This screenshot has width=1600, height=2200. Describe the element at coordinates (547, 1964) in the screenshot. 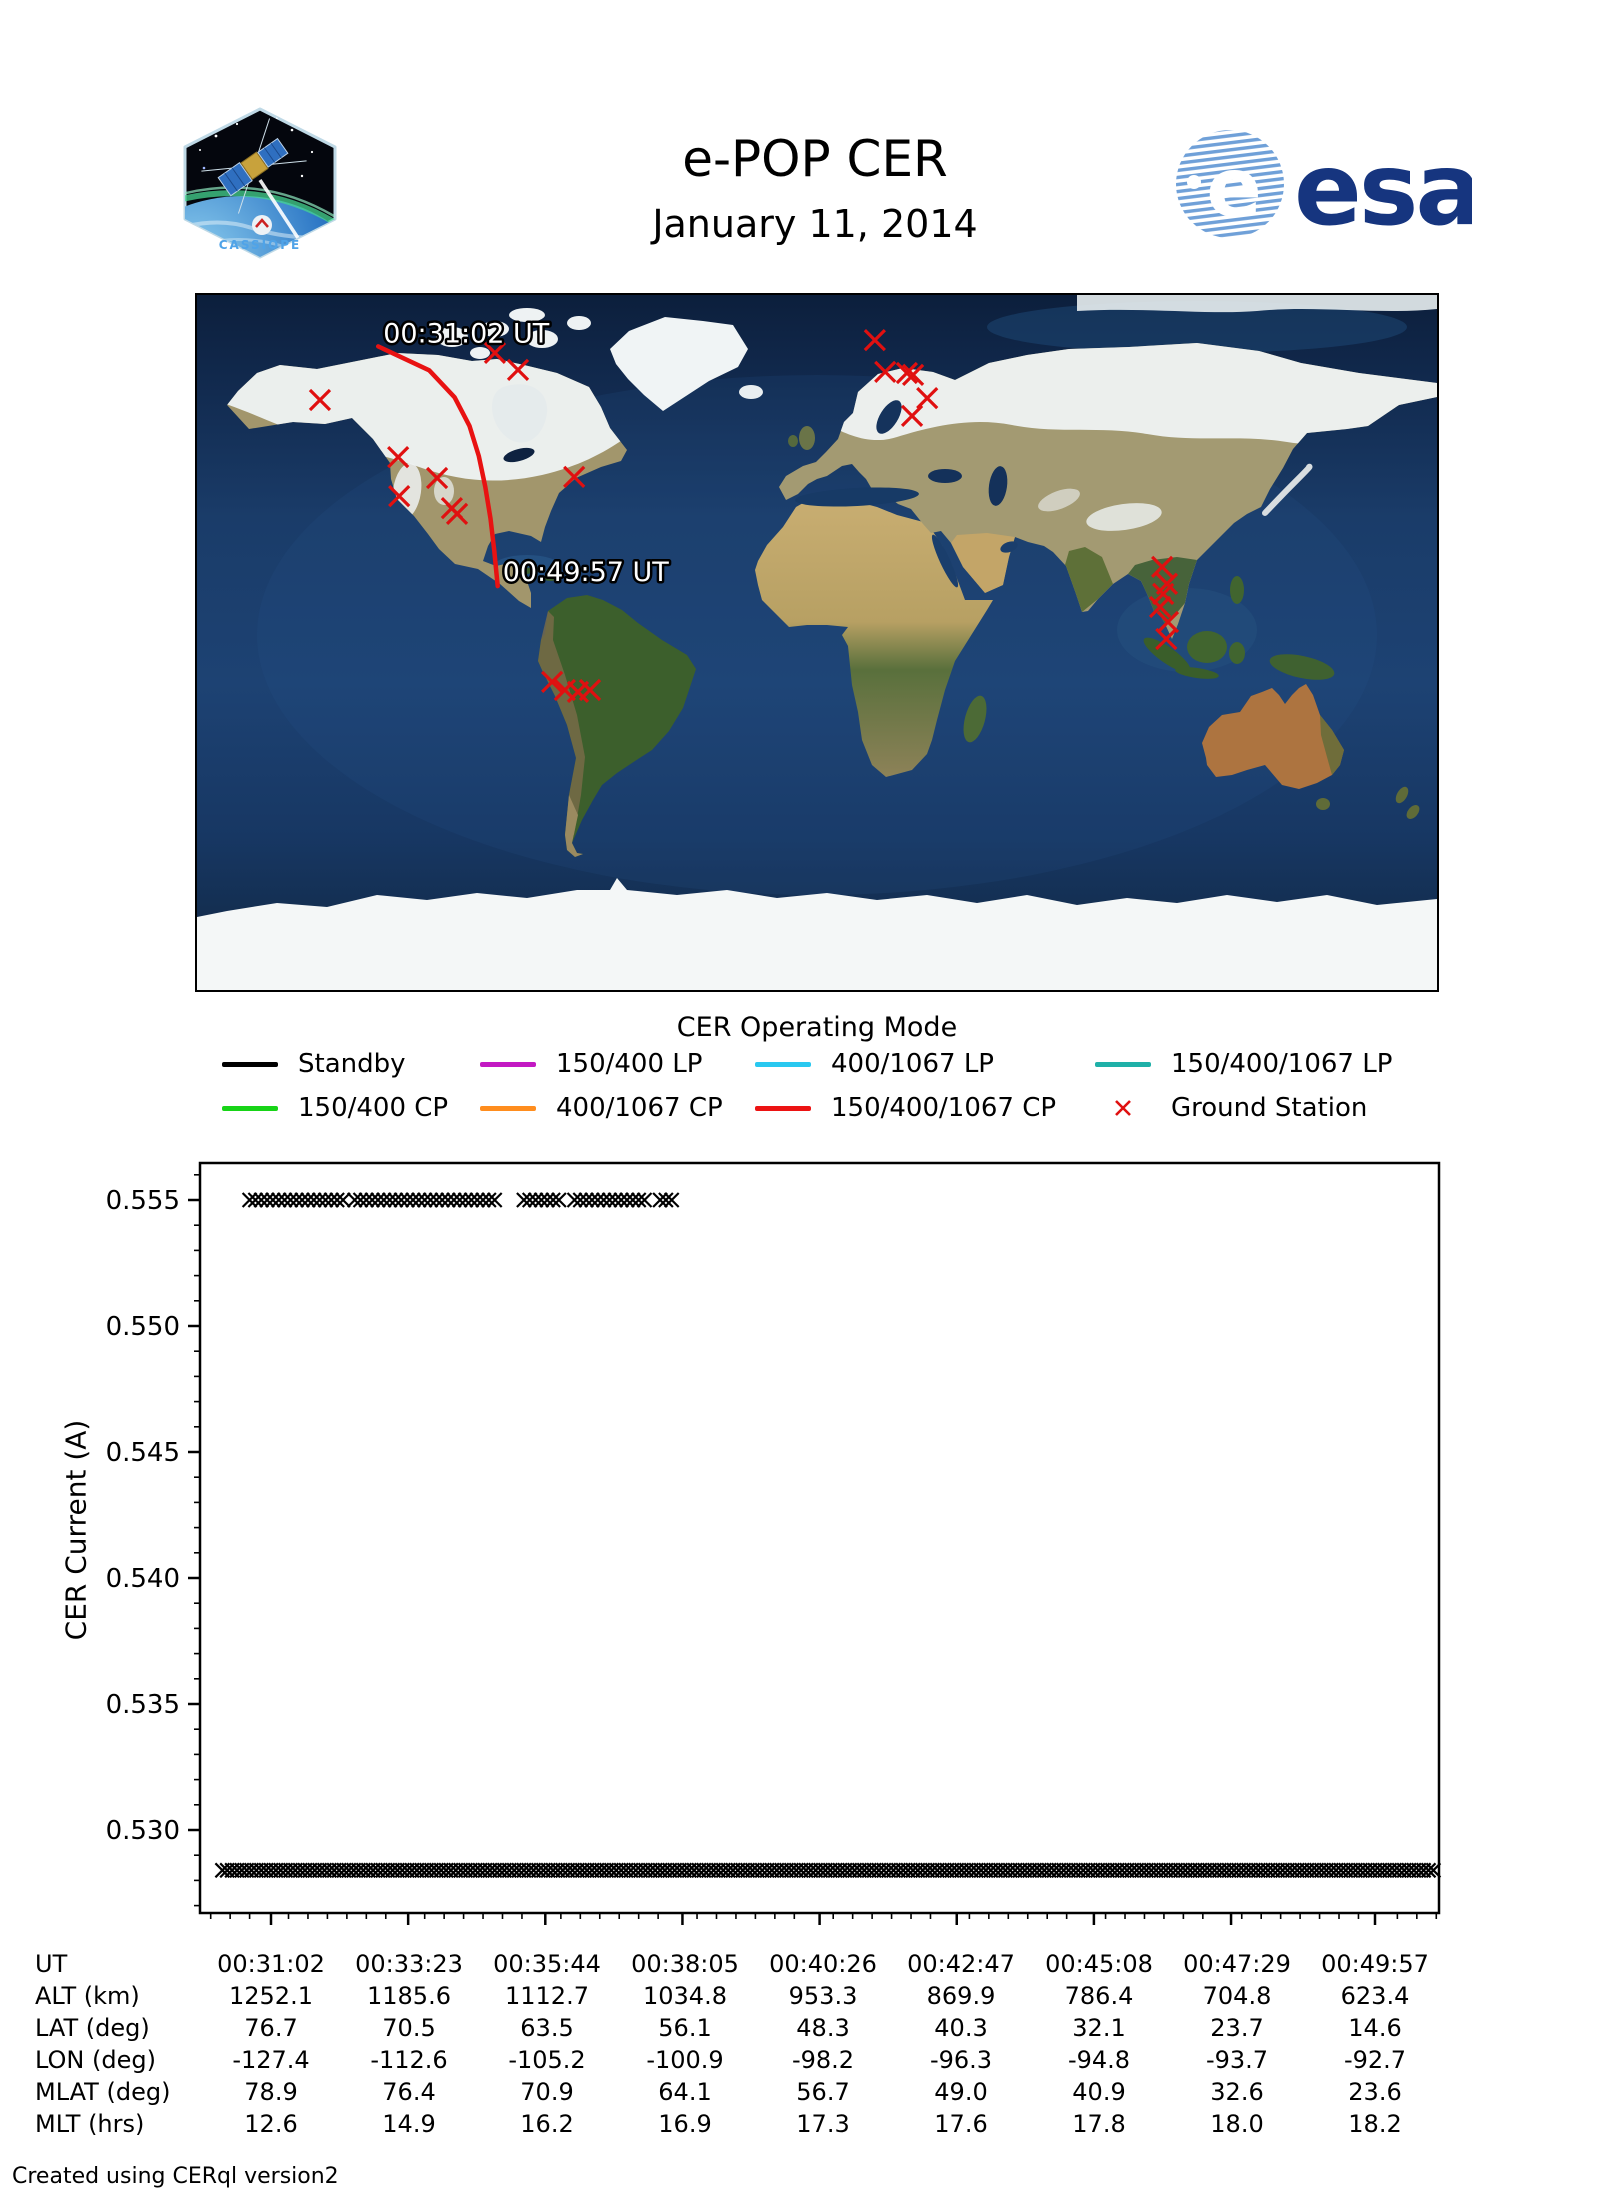

I see `table-cell: 00:35:44` at that location.